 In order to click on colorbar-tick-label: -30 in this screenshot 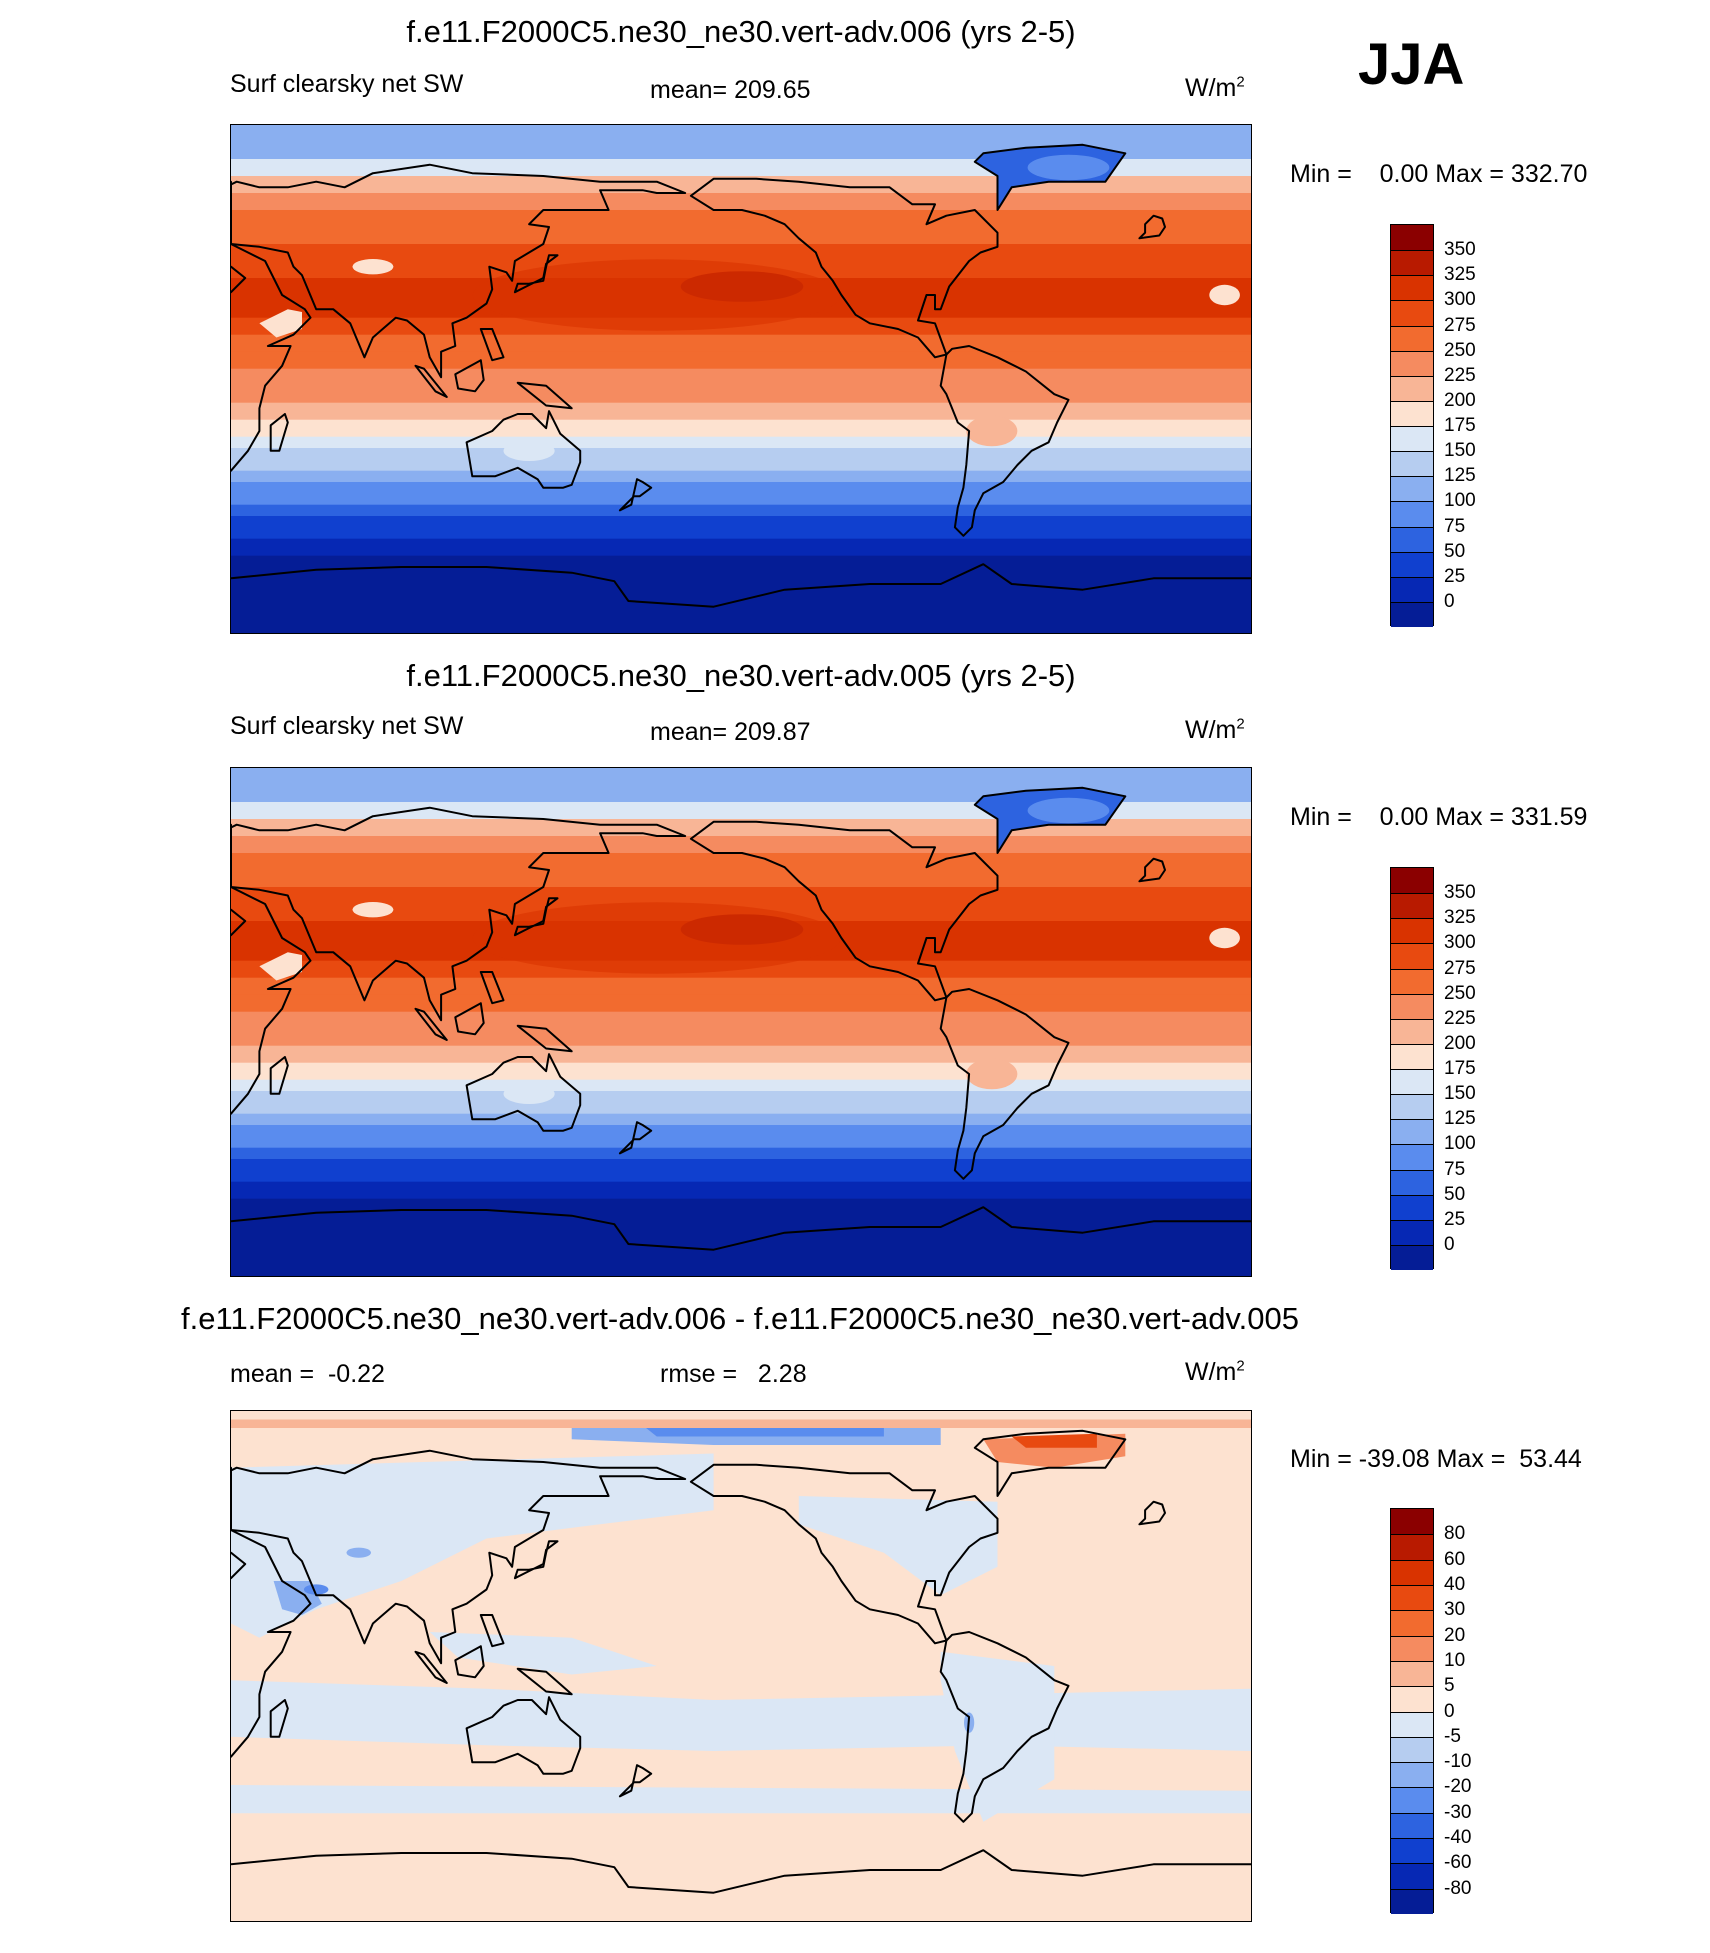, I will do `click(1458, 1812)`.